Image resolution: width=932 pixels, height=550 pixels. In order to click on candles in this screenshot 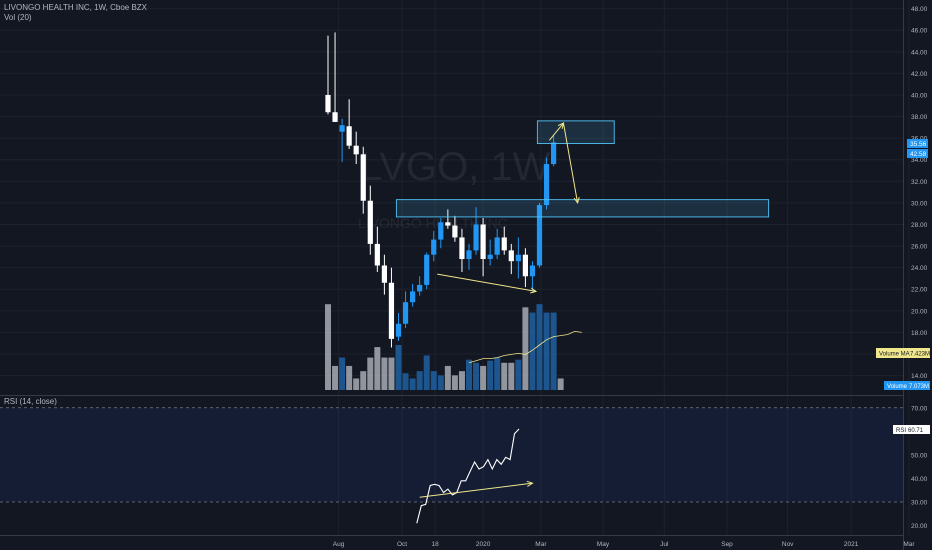, I will do `click(441, 190)`.